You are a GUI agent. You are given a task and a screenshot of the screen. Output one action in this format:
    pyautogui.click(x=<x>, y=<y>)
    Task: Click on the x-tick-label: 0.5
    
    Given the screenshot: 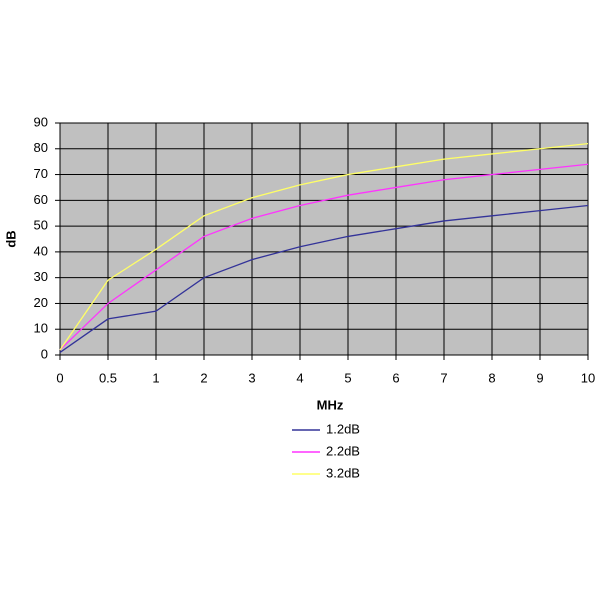 What is the action you would take?
    pyautogui.click(x=108, y=377)
    